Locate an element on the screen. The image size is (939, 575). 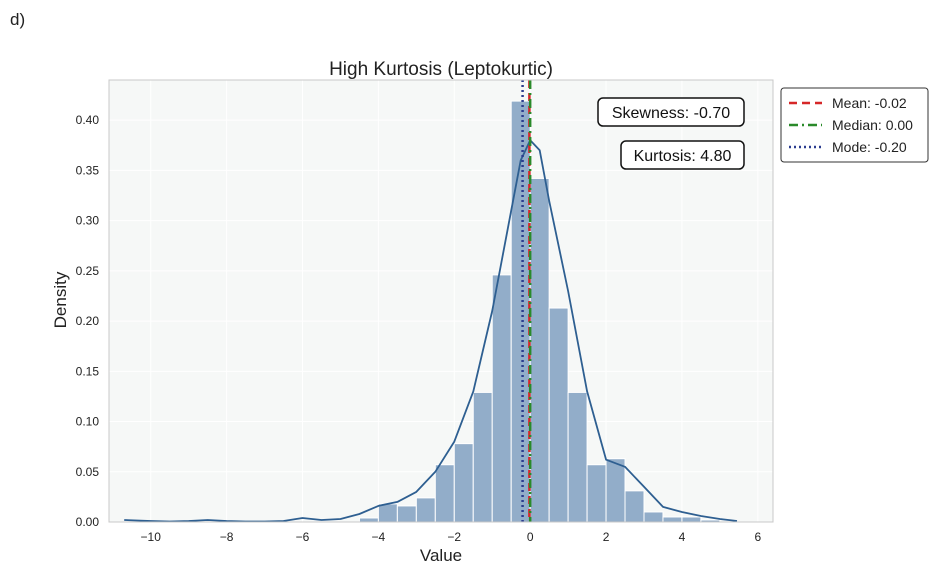
y-tick-label: 0.05 is located at coordinates (88, 472).